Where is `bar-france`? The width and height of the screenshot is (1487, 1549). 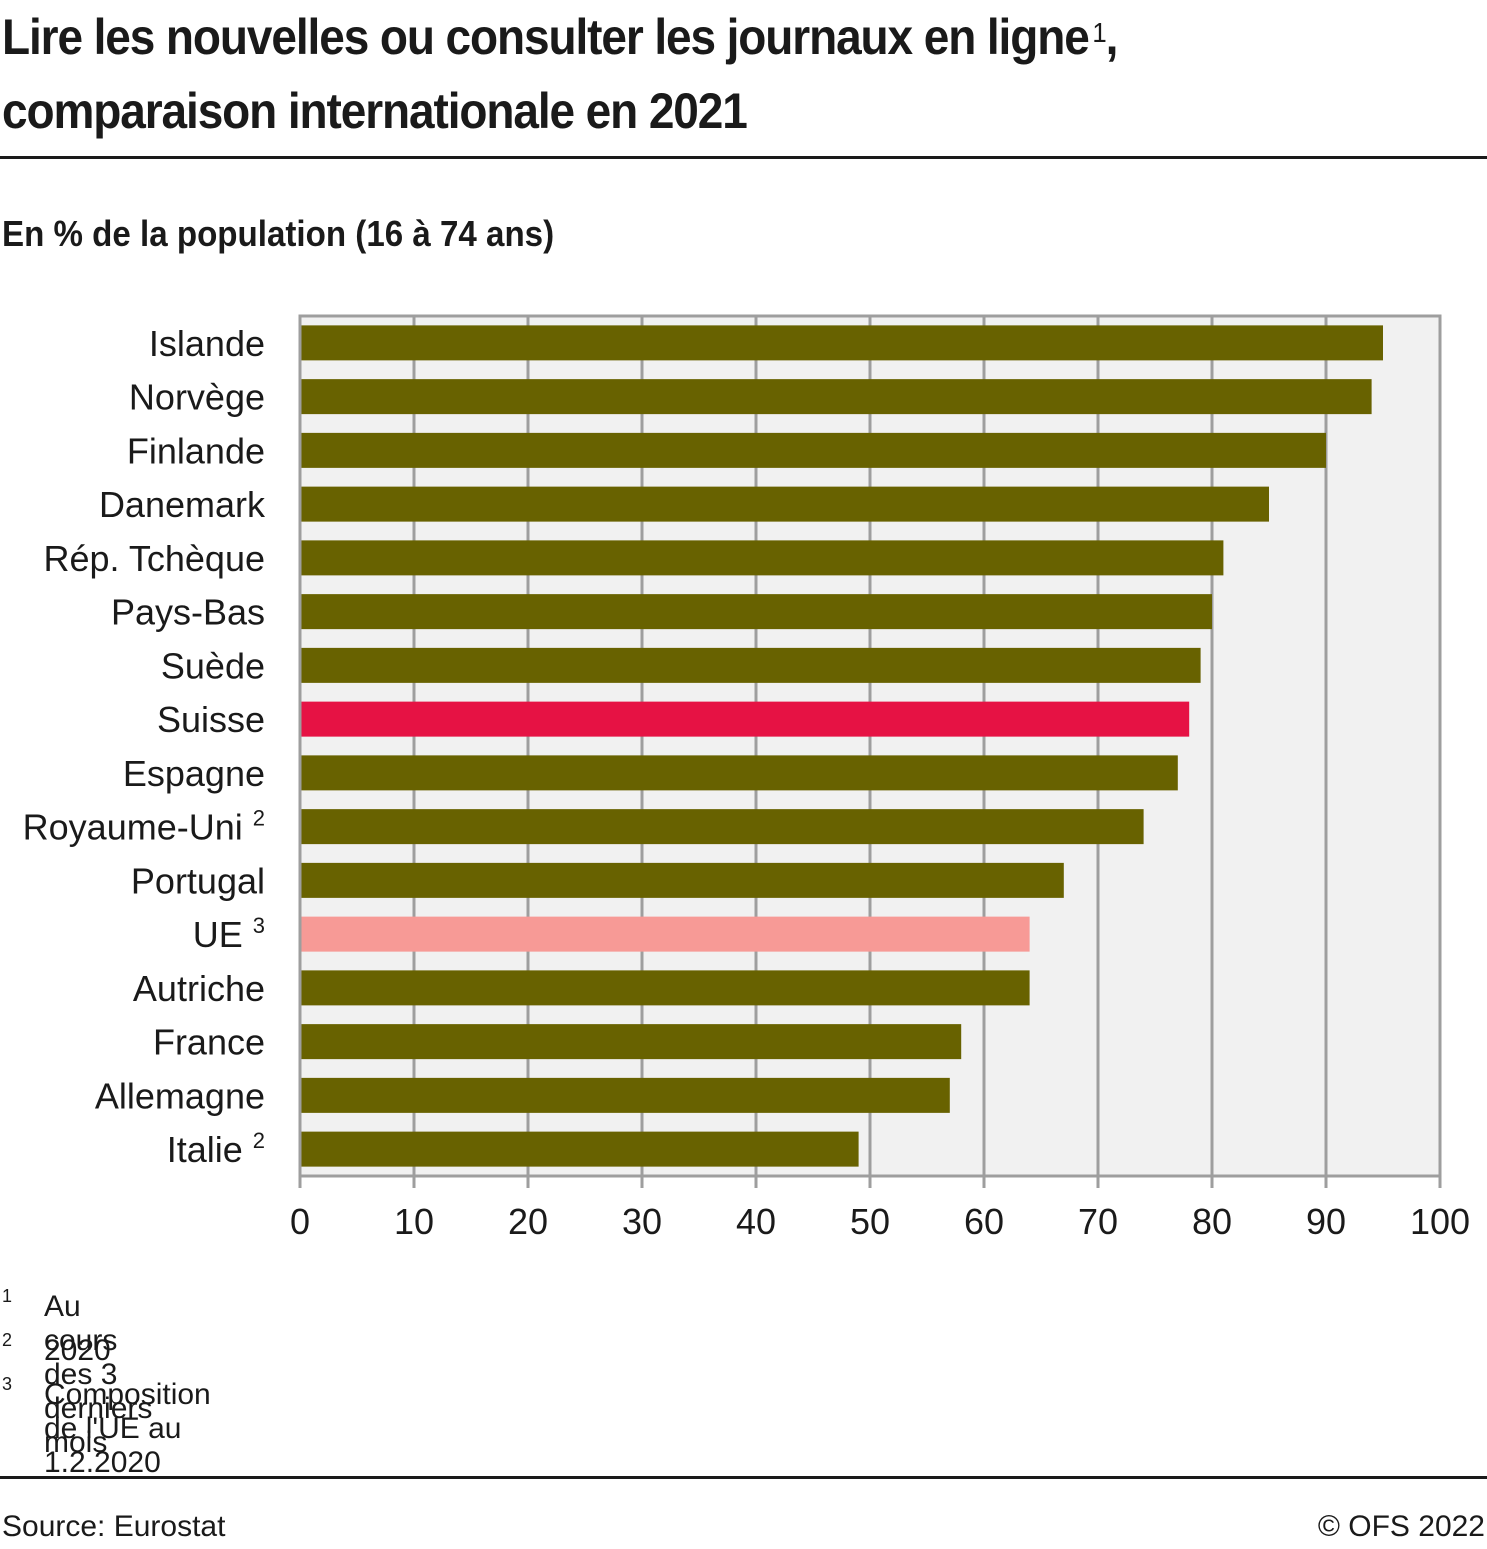
bar-france is located at coordinates (631, 1042).